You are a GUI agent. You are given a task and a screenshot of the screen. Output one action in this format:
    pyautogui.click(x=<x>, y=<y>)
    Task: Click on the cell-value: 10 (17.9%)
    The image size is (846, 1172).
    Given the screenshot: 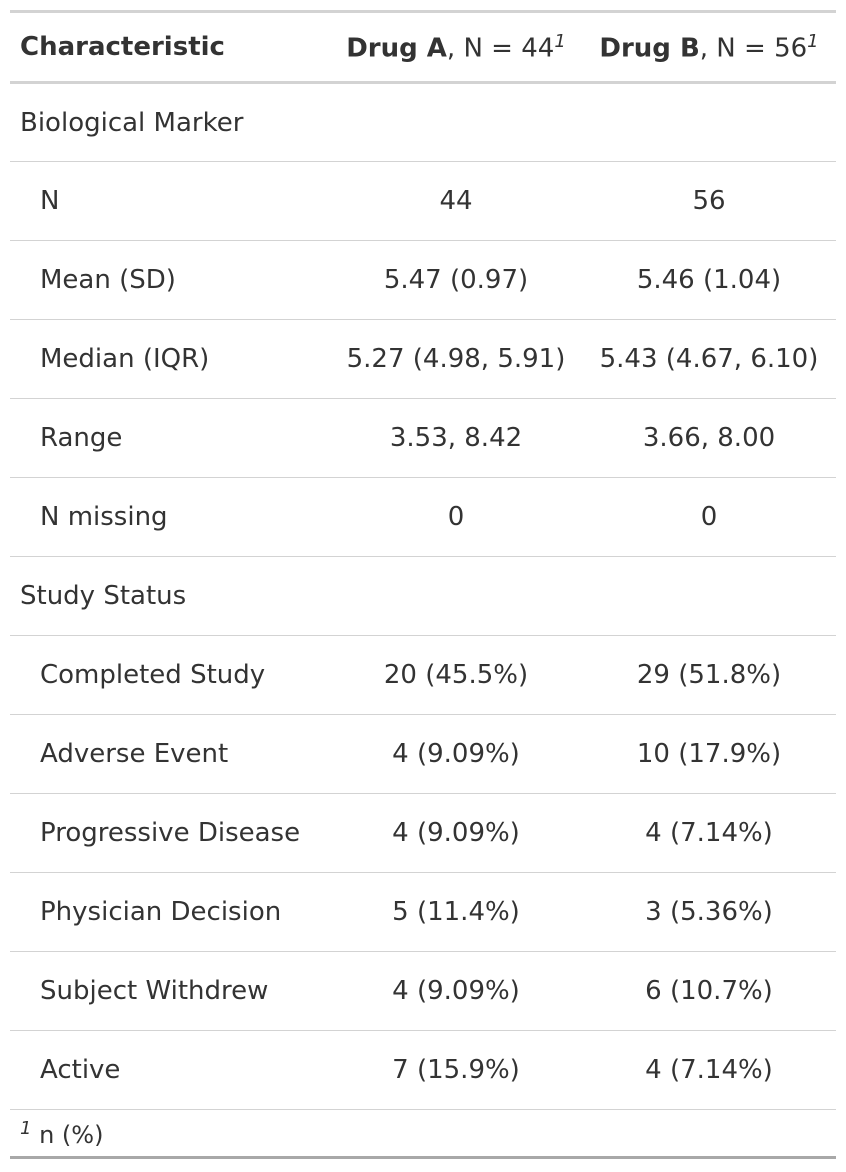 What is the action you would take?
    pyautogui.click(x=709, y=754)
    